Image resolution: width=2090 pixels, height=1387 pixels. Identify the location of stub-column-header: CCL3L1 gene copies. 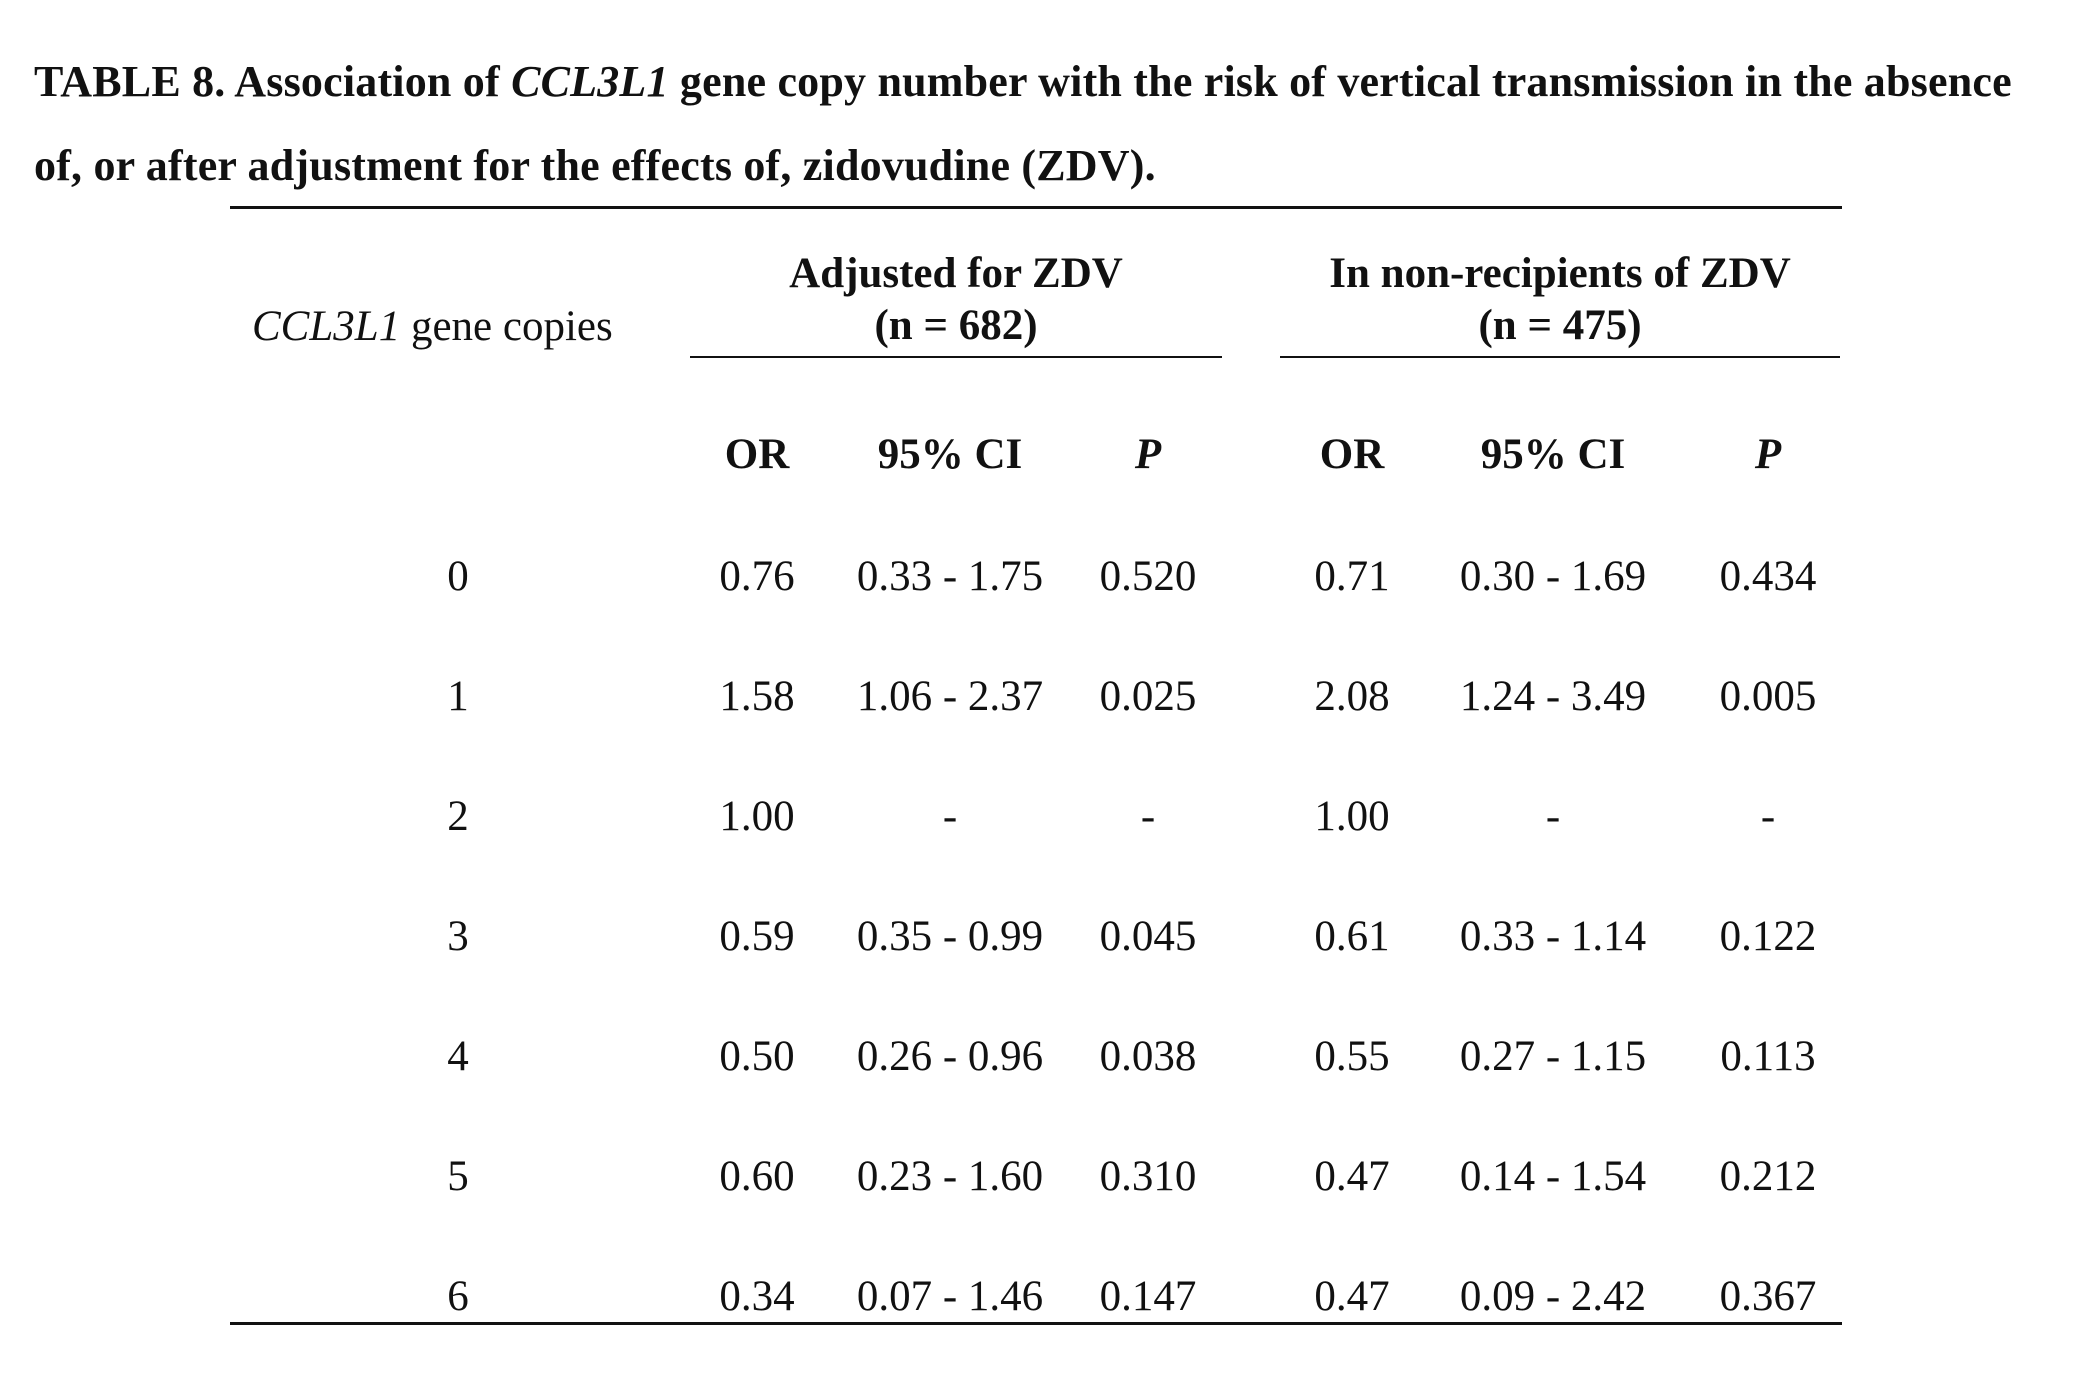
(432, 326).